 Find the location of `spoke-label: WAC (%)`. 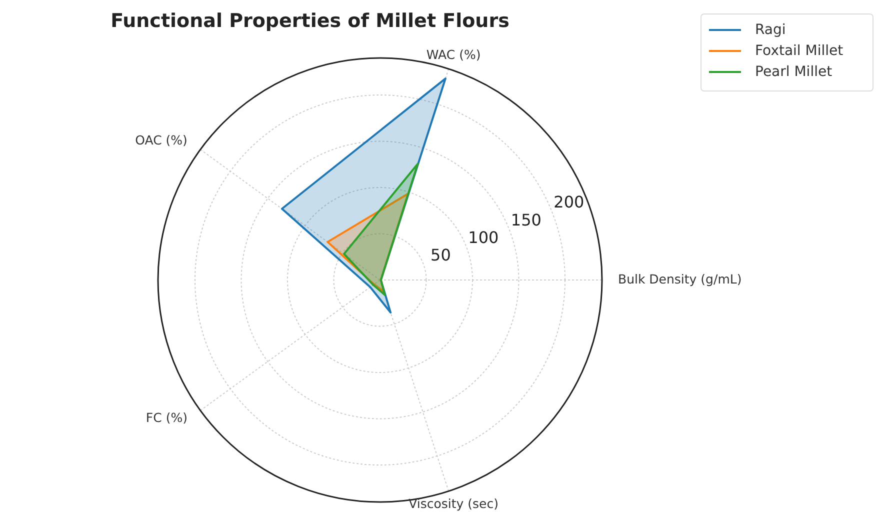

spoke-label: WAC (%) is located at coordinates (453, 54).